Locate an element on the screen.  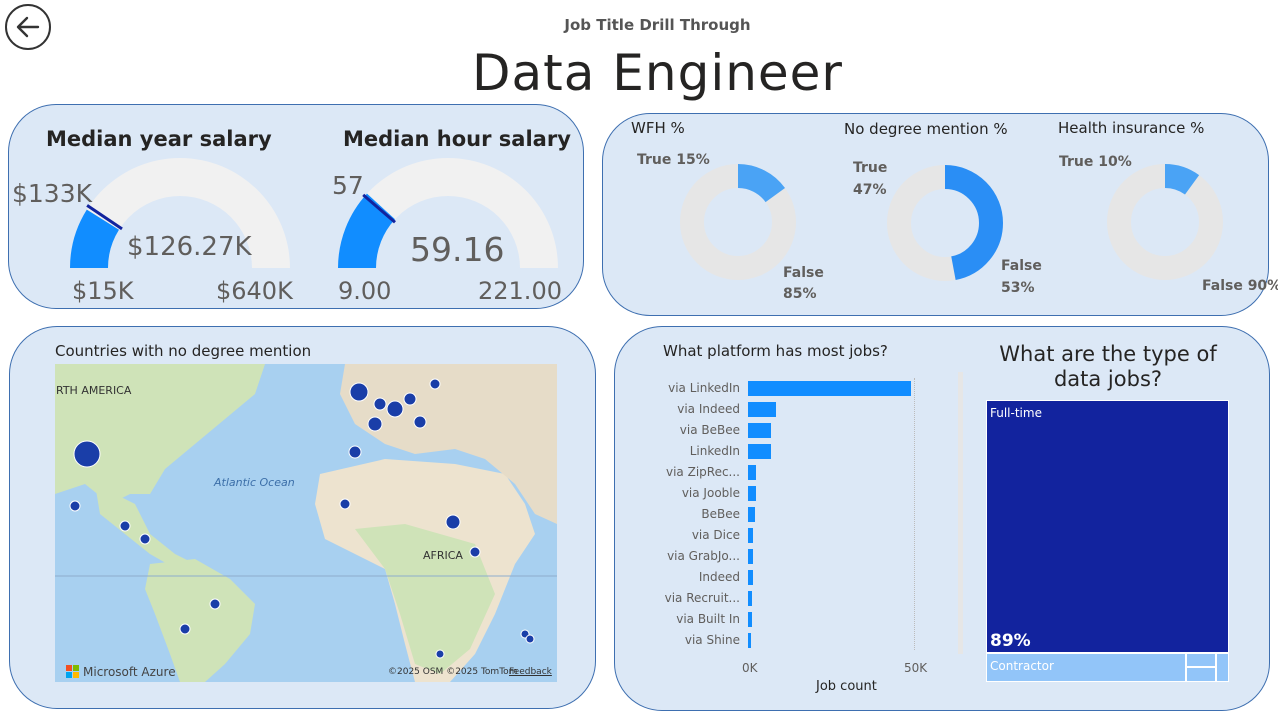
map-label-north-america: RTH AMERICA is located at coordinates (94, 390).